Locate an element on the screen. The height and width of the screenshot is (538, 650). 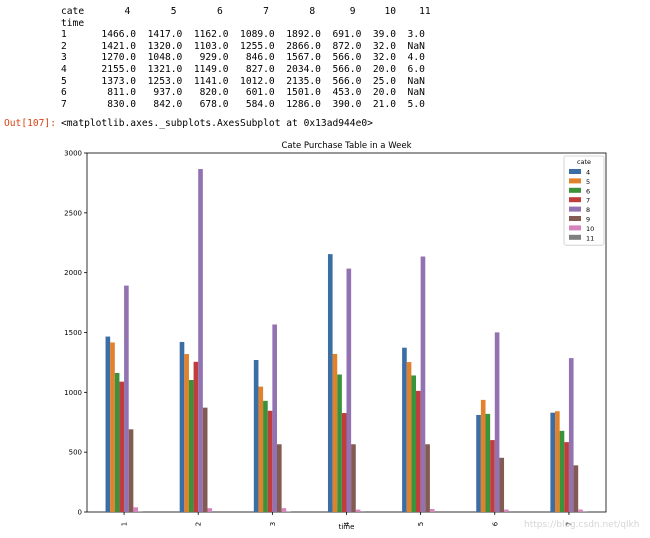
bar-time3-cate5 is located at coordinates (261, 449).